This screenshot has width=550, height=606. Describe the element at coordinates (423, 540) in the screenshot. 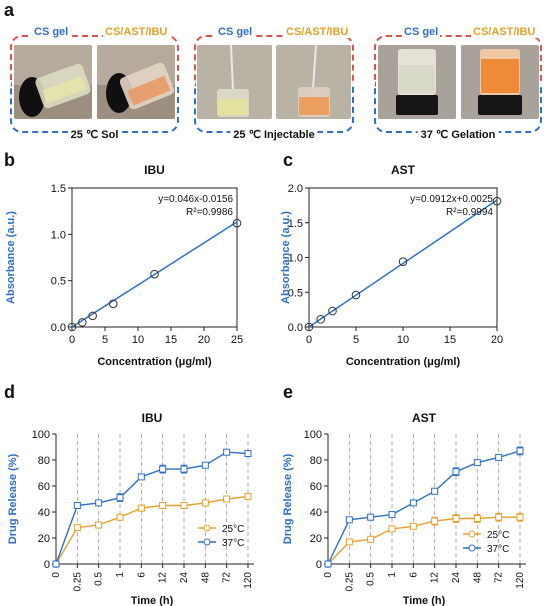

I see `series-line-25c` at that location.